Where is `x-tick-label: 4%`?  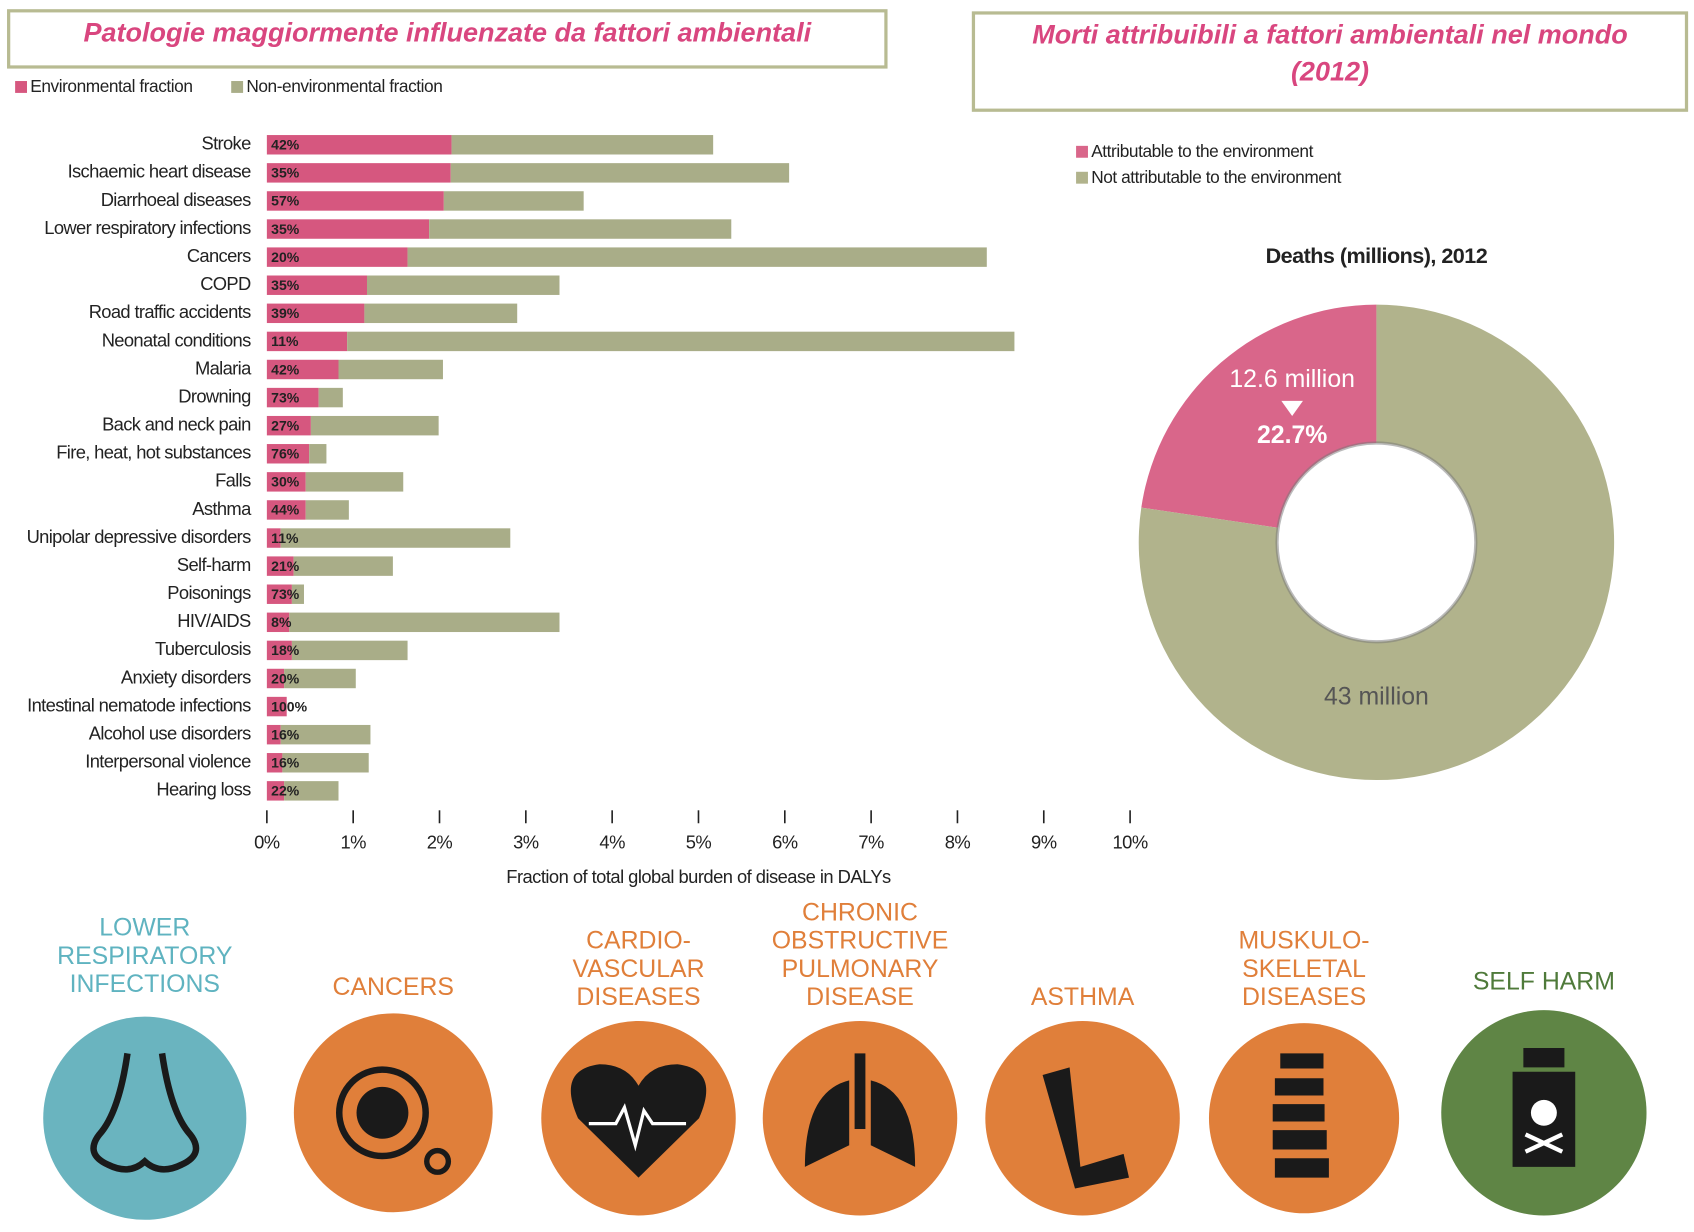
x-tick-label: 4% is located at coordinates (612, 842).